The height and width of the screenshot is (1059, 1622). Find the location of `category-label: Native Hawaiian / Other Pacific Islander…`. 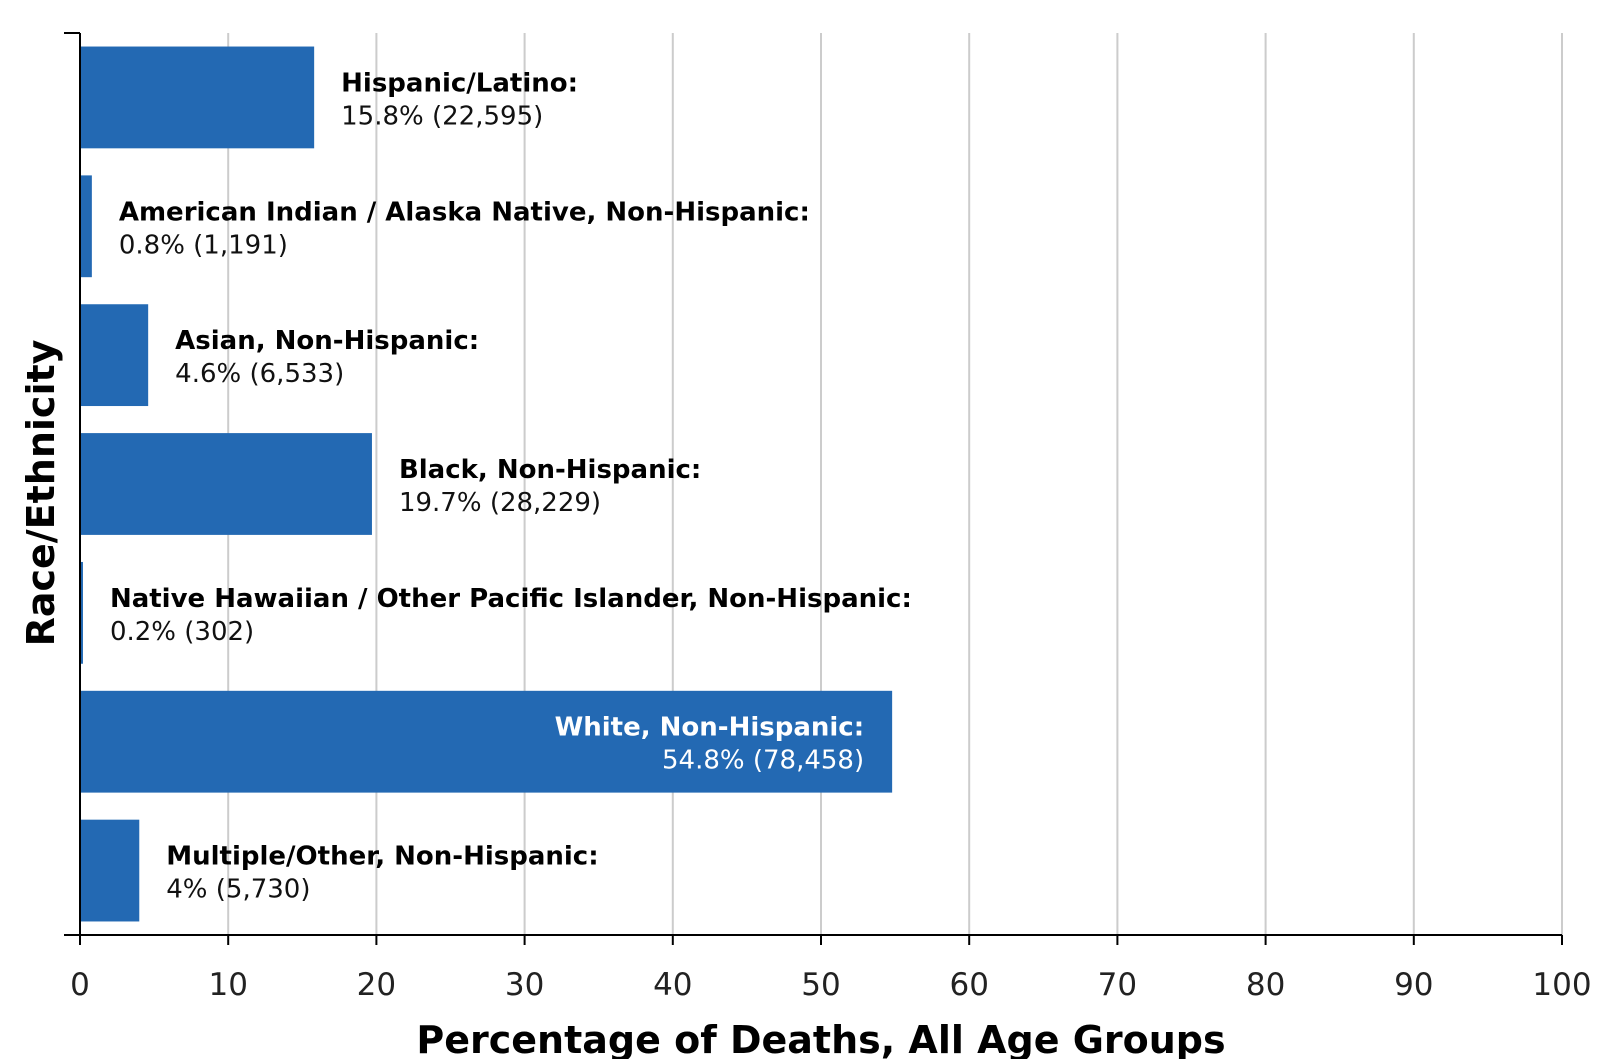

category-label: Native Hawaiian / Other Pacific Islander… is located at coordinates (511, 599).